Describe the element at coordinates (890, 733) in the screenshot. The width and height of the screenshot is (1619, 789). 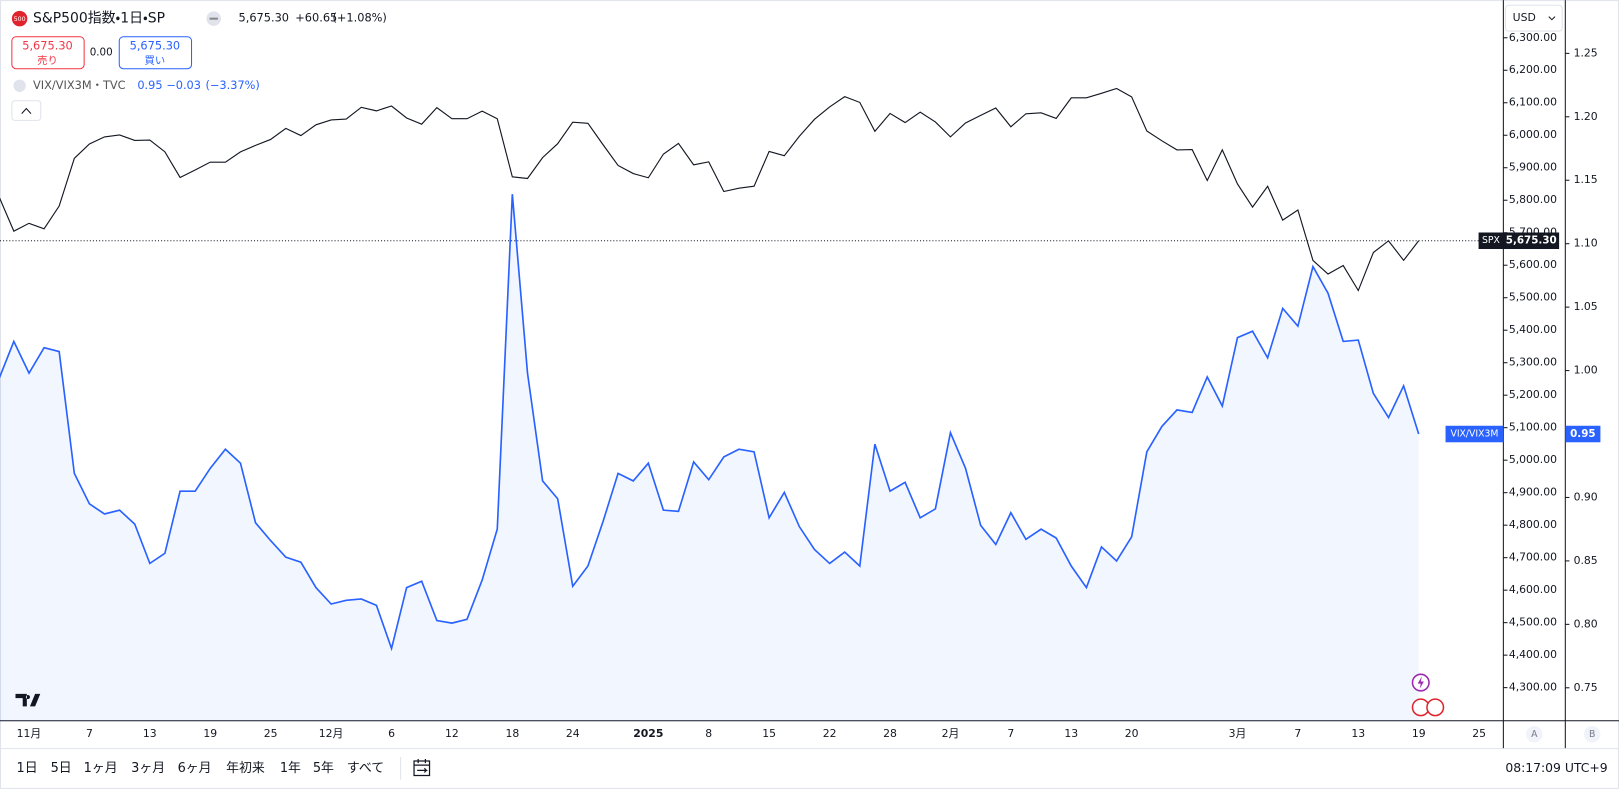
I see `x-tick-label: 28` at that location.